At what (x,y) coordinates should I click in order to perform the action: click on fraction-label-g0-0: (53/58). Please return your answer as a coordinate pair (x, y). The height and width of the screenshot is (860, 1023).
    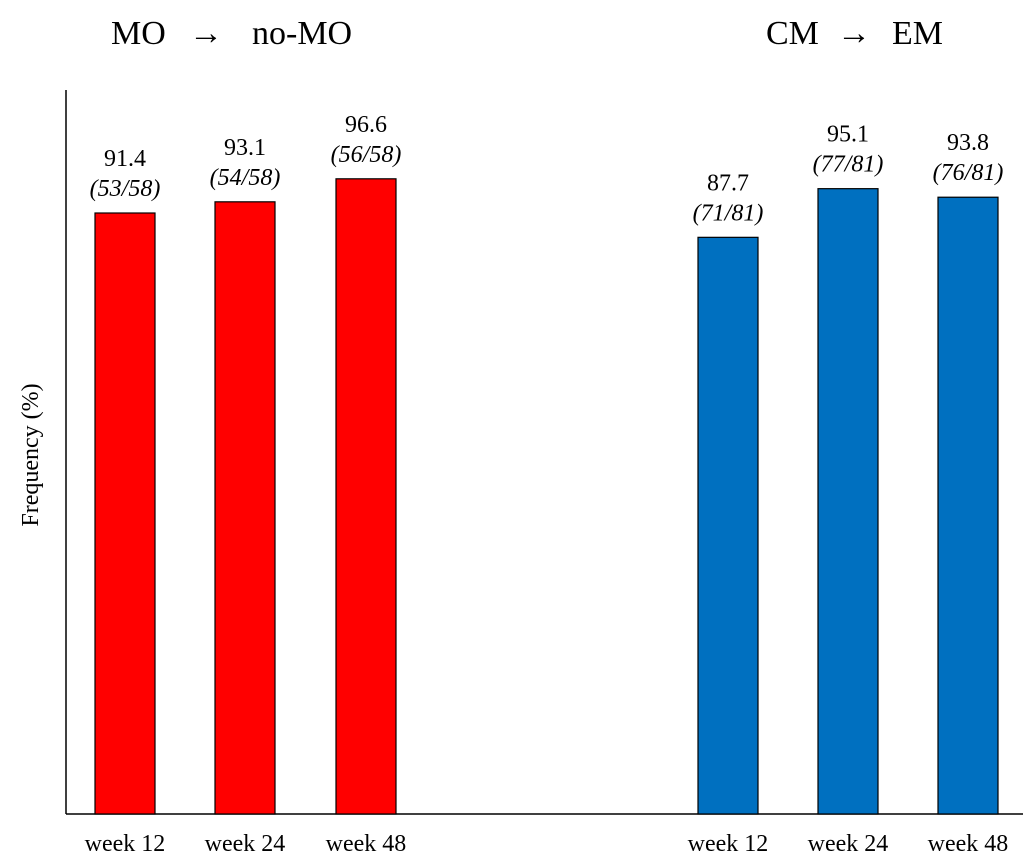
    Looking at the image, I should click on (125, 189).